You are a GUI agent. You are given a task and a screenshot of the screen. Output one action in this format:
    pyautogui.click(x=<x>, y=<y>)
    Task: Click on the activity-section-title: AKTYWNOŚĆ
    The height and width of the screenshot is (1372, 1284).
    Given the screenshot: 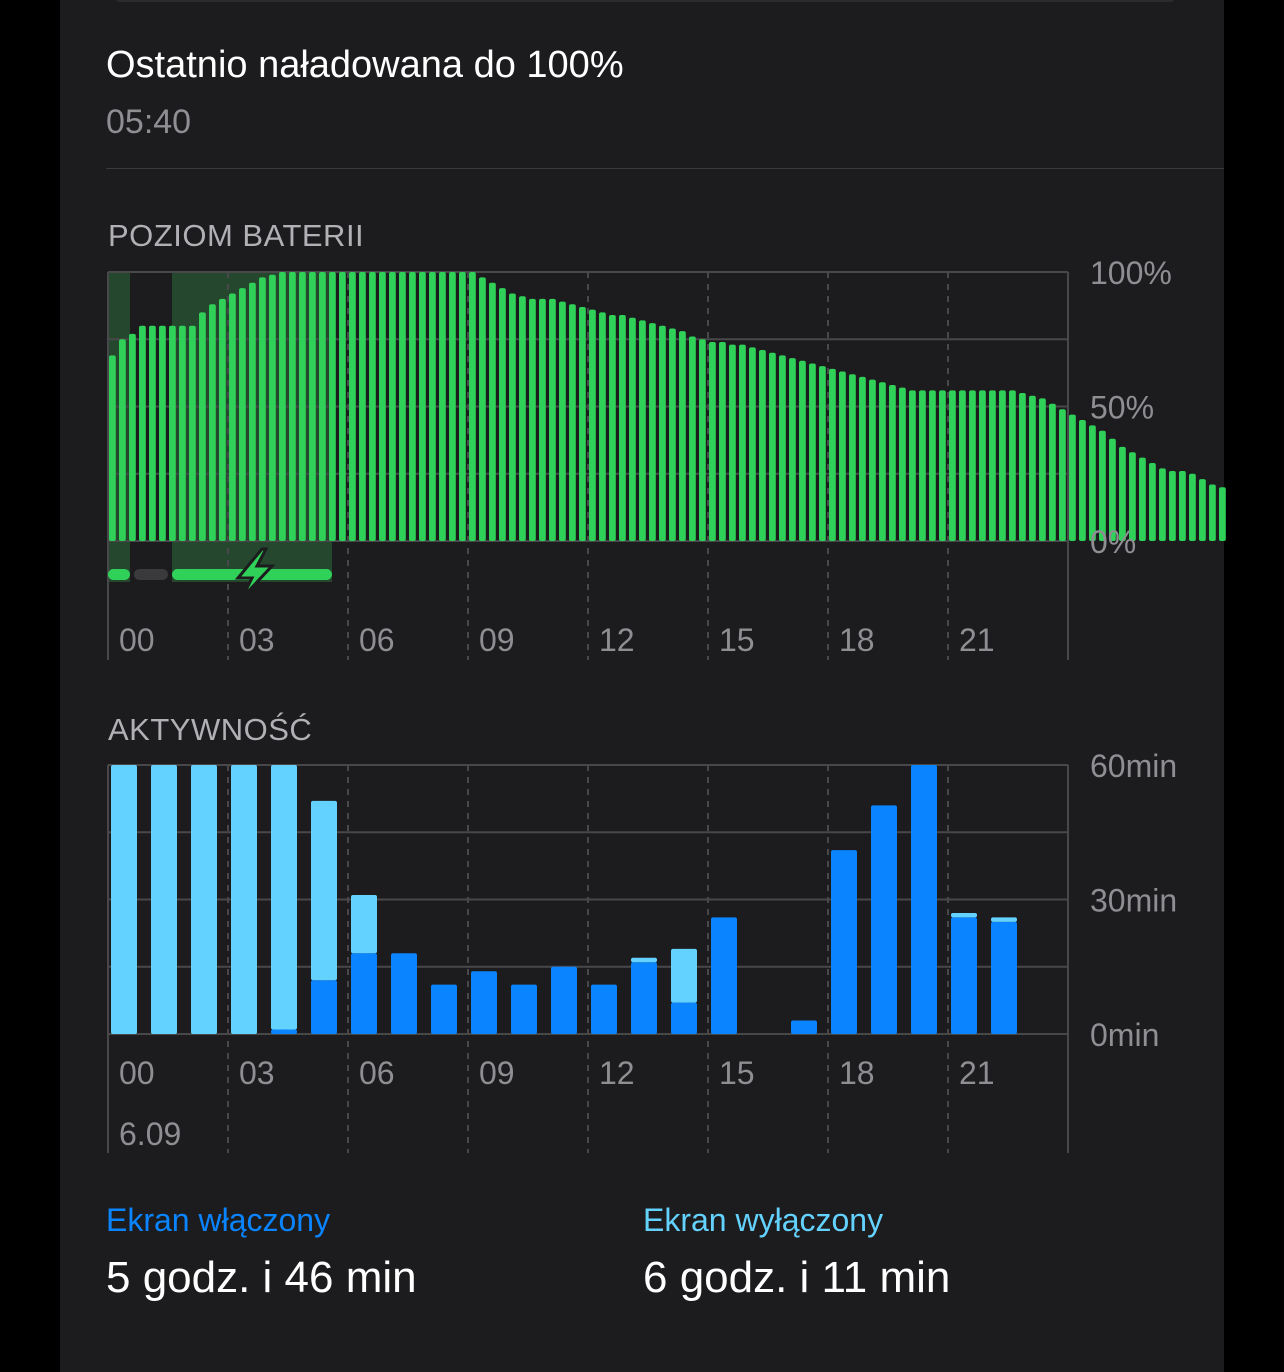 What is the action you would take?
    pyautogui.click(x=210, y=729)
    